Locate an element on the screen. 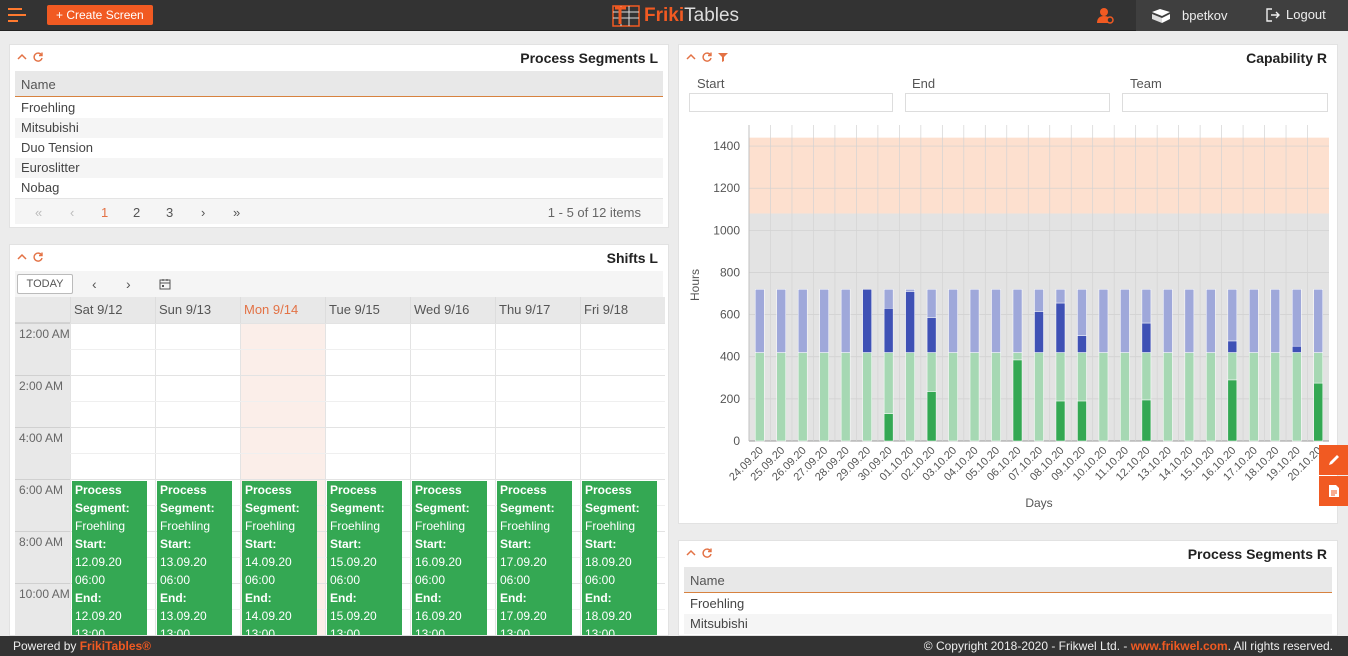 The height and width of the screenshot is (656, 1348). event-end-date: 18.09.20 is located at coordinates (608, 616).